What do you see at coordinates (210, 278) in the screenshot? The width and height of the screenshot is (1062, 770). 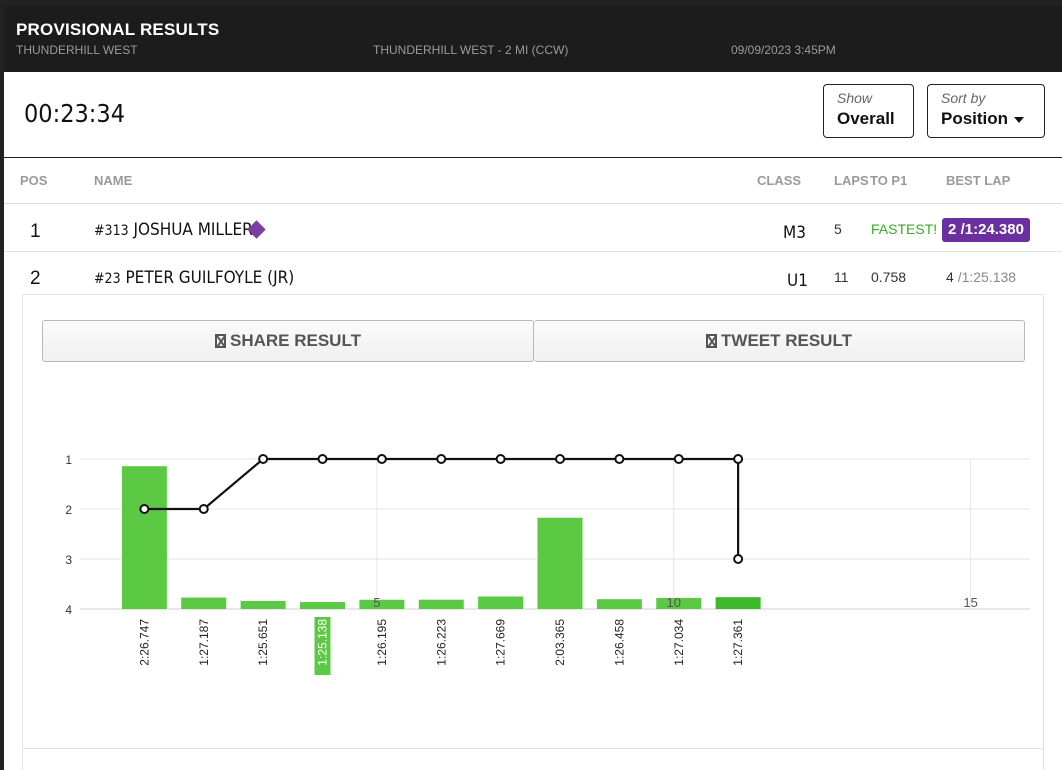 I see `driver-name: PETER GUILFOYLE (JR)` at bounding box center [210, 278].